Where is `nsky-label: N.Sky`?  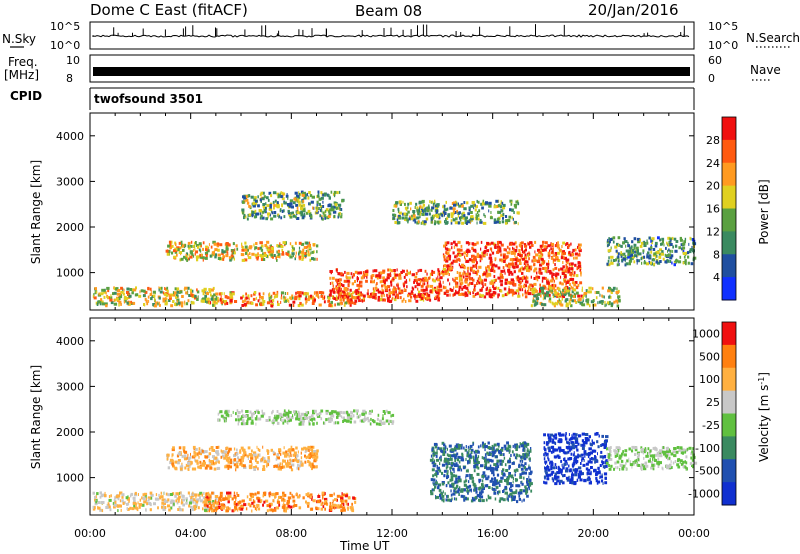 nsky-label: N.Sky is located at coordinates (19, 39).